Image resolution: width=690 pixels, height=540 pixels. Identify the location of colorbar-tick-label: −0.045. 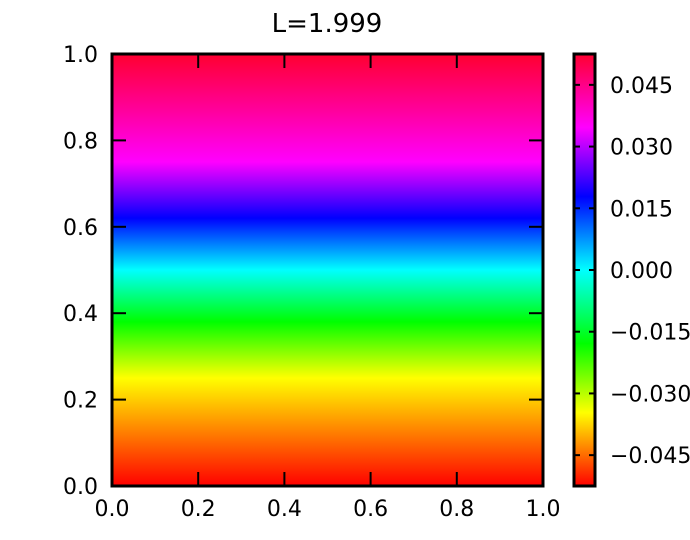
(650, 456).